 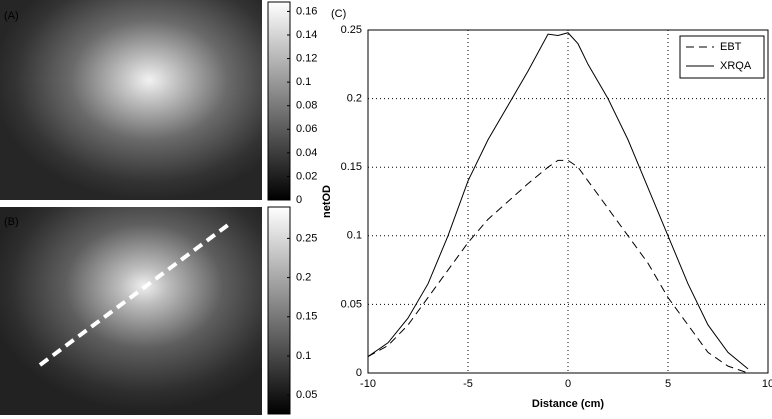 What do you see at coordinates (731, 47) in the screenshot?
I see `legend-label: EBT` at bounding box center [731, 47].